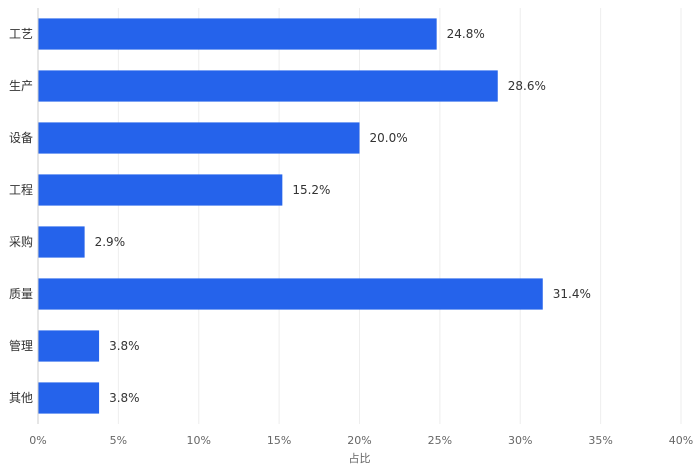 The image size is (700, 475). I want to click on x-tick-label: 20%, so click(359, 440).